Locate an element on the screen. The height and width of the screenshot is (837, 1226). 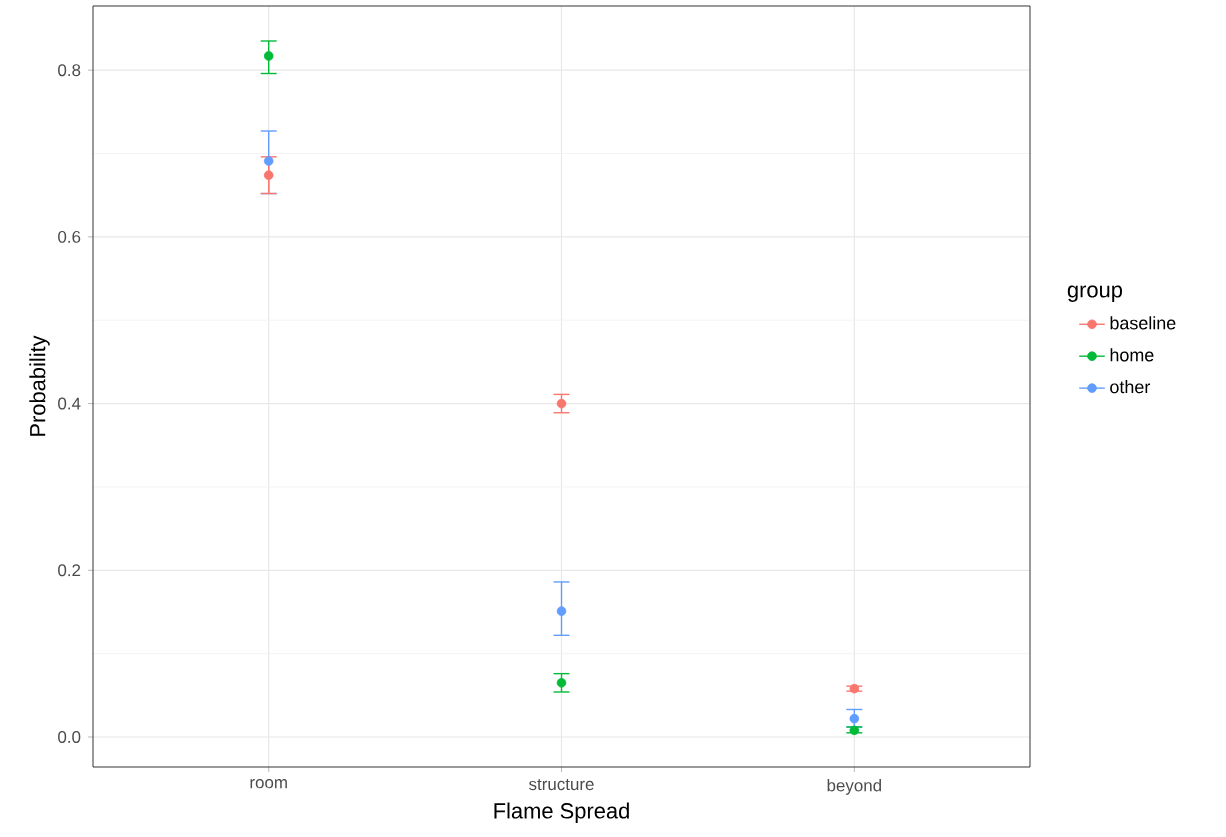
y-tick-label: 0.0 is located at coordinates (69, 737).